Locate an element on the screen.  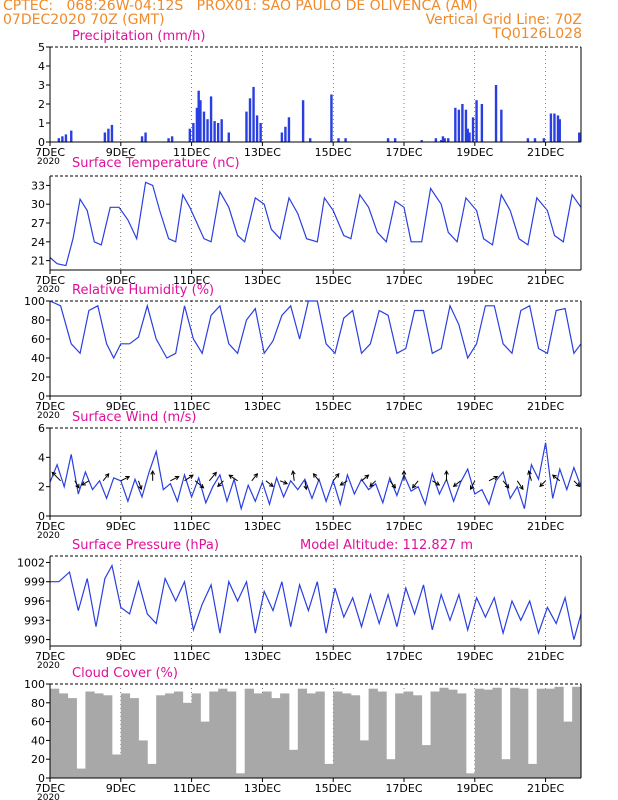
y-tick-label: 21 is located at coordinates (38, 261).